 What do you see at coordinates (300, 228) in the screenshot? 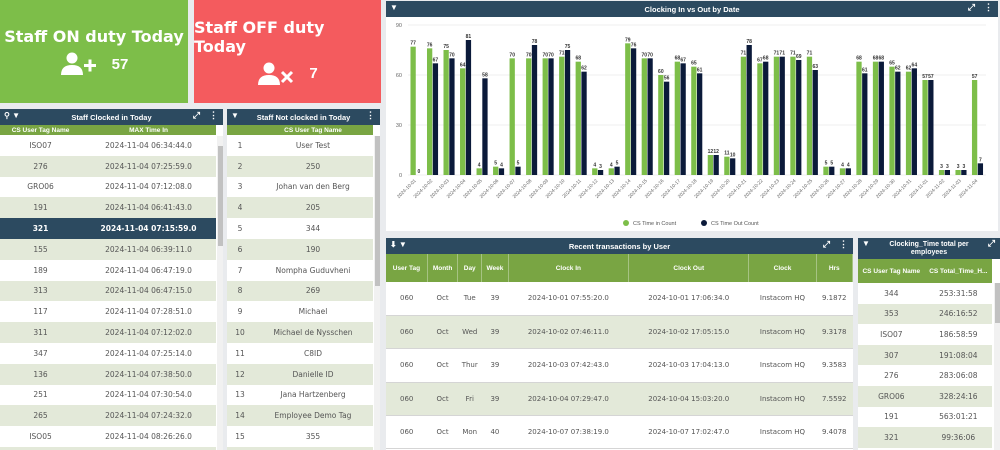
I see `table-row: 5 344` at bounding box center [300, 228].